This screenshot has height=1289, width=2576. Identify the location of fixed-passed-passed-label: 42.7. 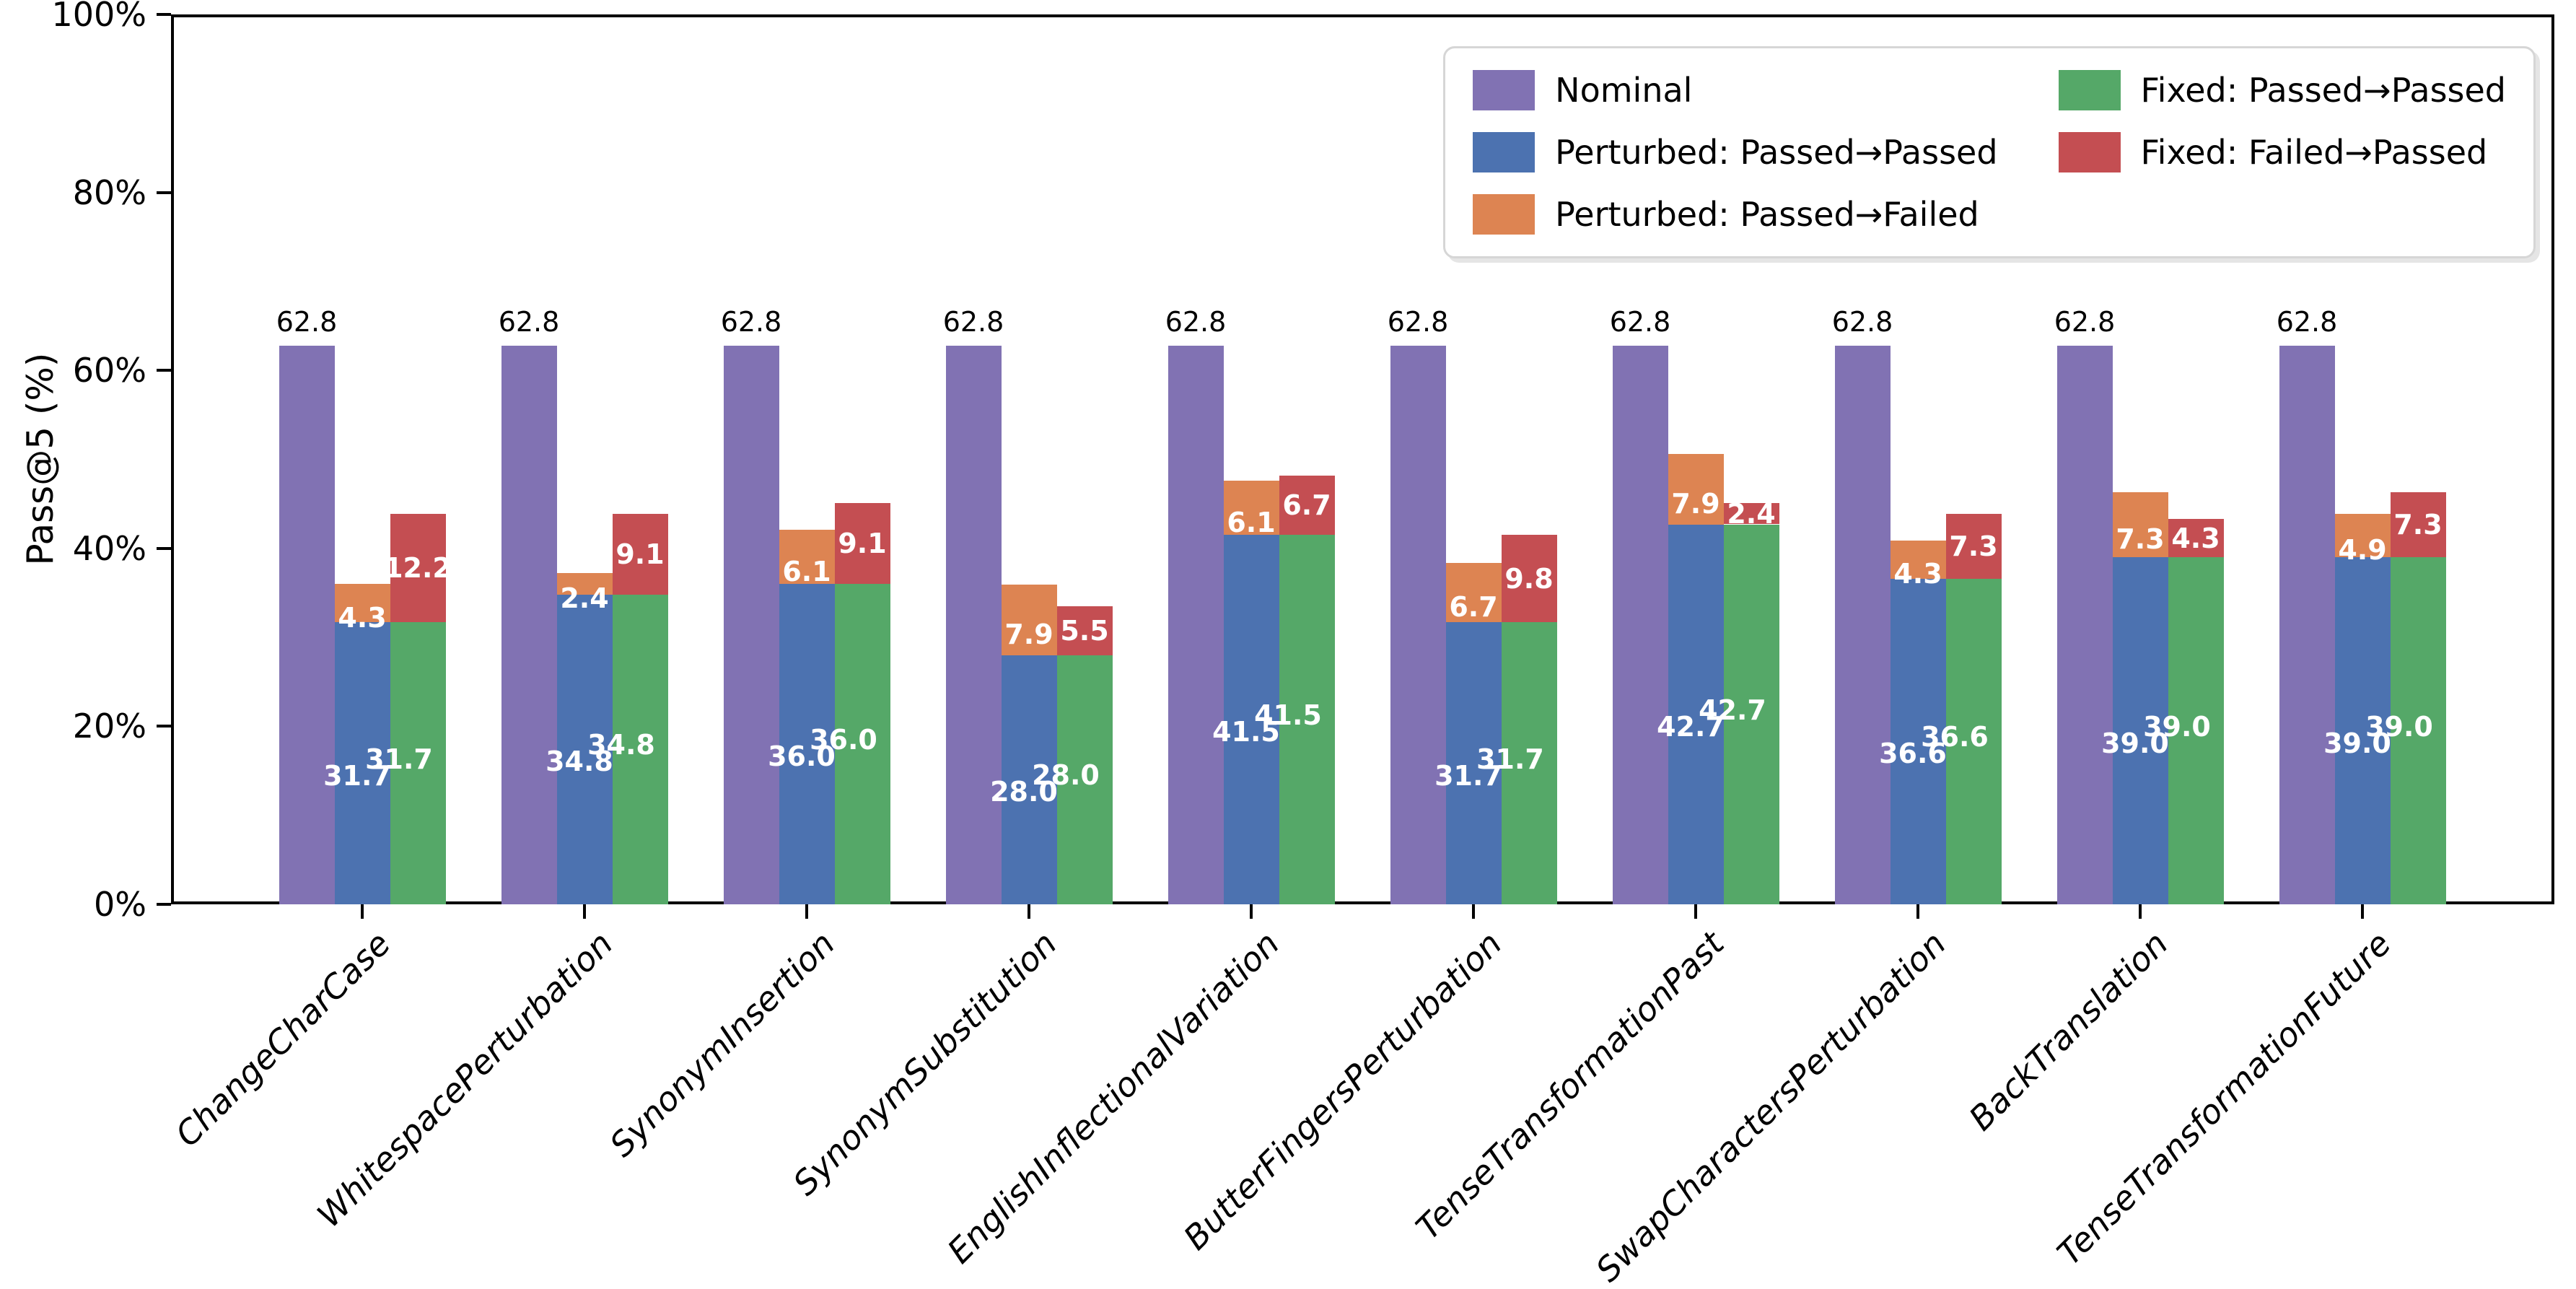
(1732, 710).